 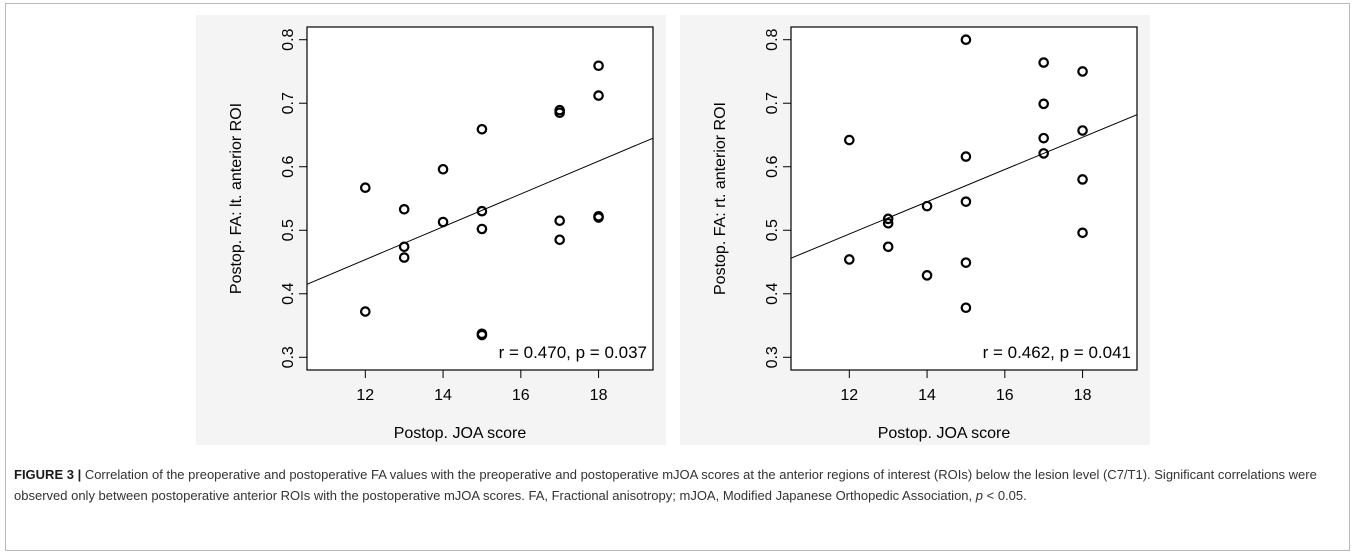 What do you see at coordinates (48, 474) in the screenshot?
I see `caption-label: FIGURE 3 |` at bounding box center [48, 474].